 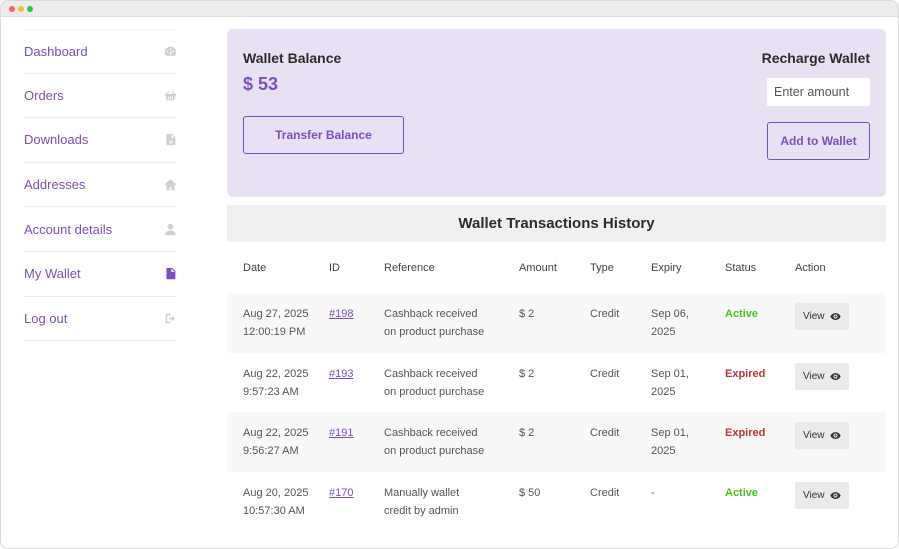 What do you see at coordinates (421, 510) in the screenshot?
I see `reference-text: credit by admin` at bounding box center [421, 510].